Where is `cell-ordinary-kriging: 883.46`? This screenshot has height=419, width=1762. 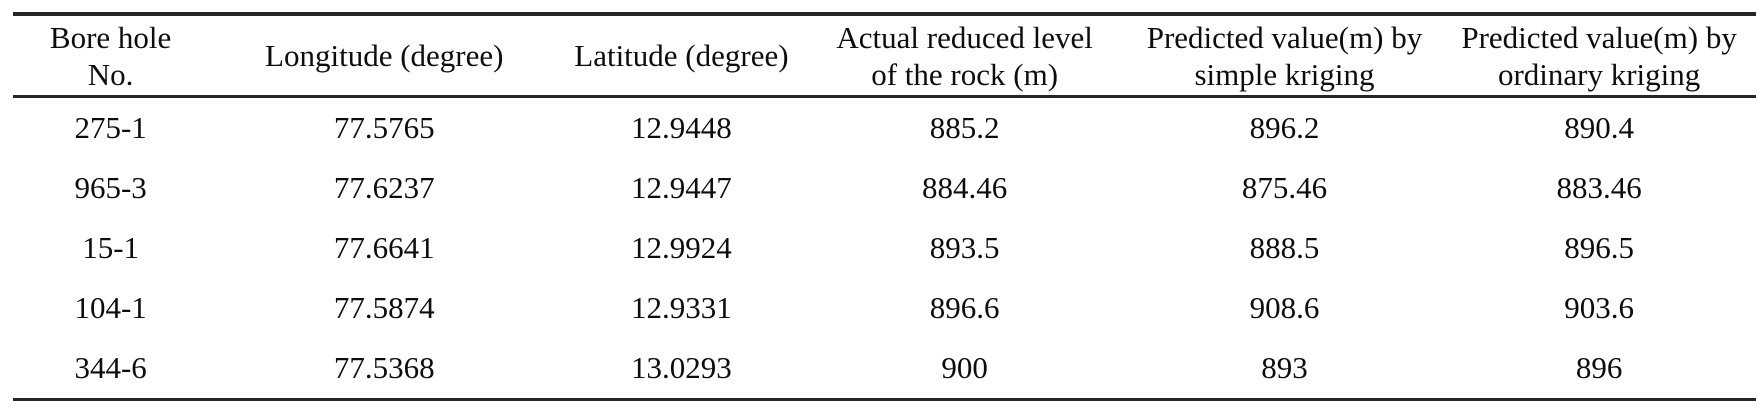 cell-ordinary-kriging: 883.46 is located at coordinates (1599, 187).